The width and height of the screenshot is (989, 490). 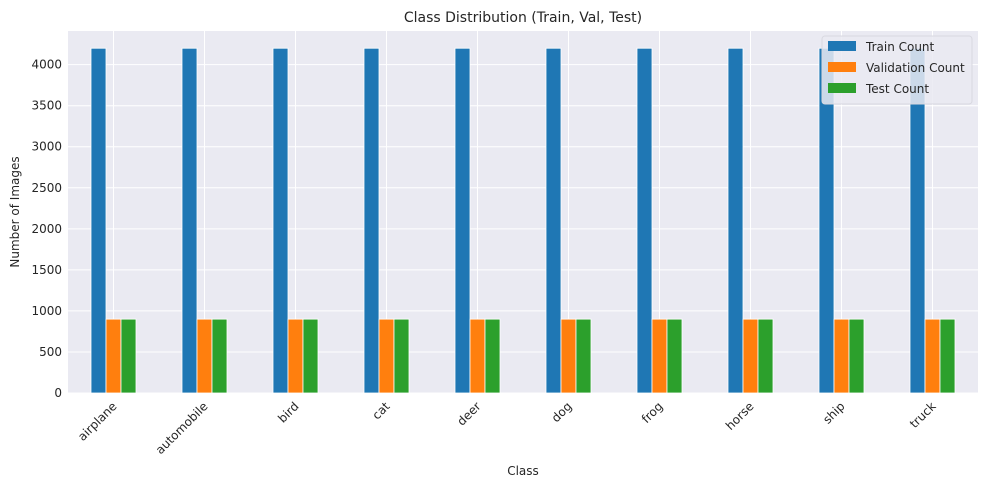 I want to click on x-tick-label: automobile, so click(x=182, y=428).